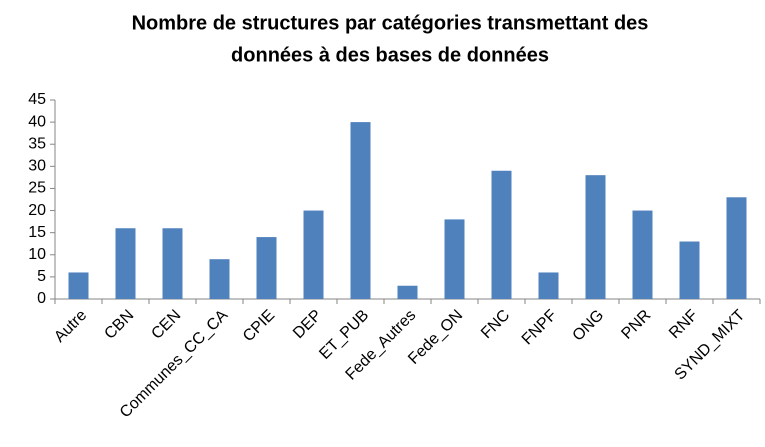  Describe the element at coordinates (37, 99) in the screenshot. I see `y-tick-label: 45` at that location.